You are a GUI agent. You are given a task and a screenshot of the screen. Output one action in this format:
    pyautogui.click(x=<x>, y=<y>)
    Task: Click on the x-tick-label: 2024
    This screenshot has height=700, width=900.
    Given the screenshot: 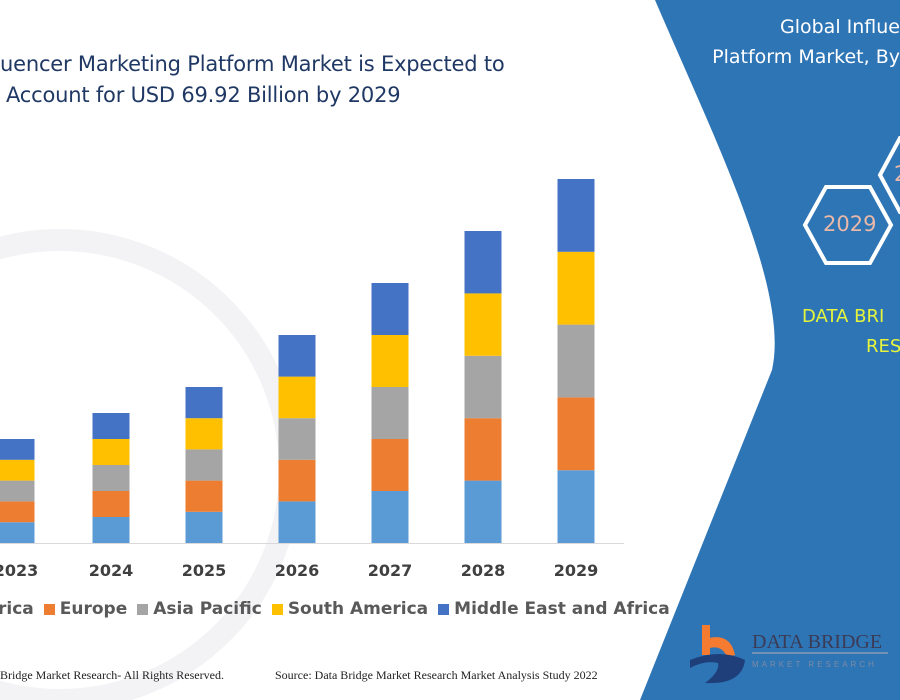 What is the action you would take?
    pyautogui.click(x=111, y=570)
    